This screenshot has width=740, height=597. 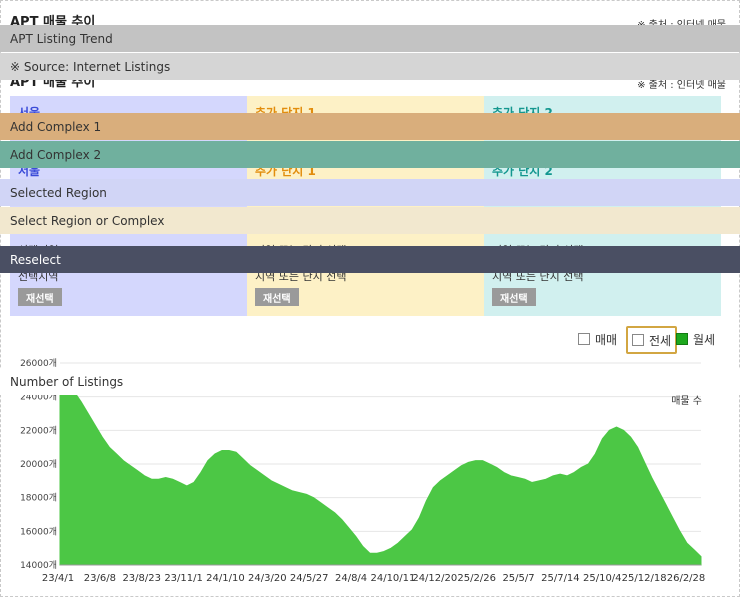 I want to click on chart-unit-label: 매물 수, so click(x=686, y=401).